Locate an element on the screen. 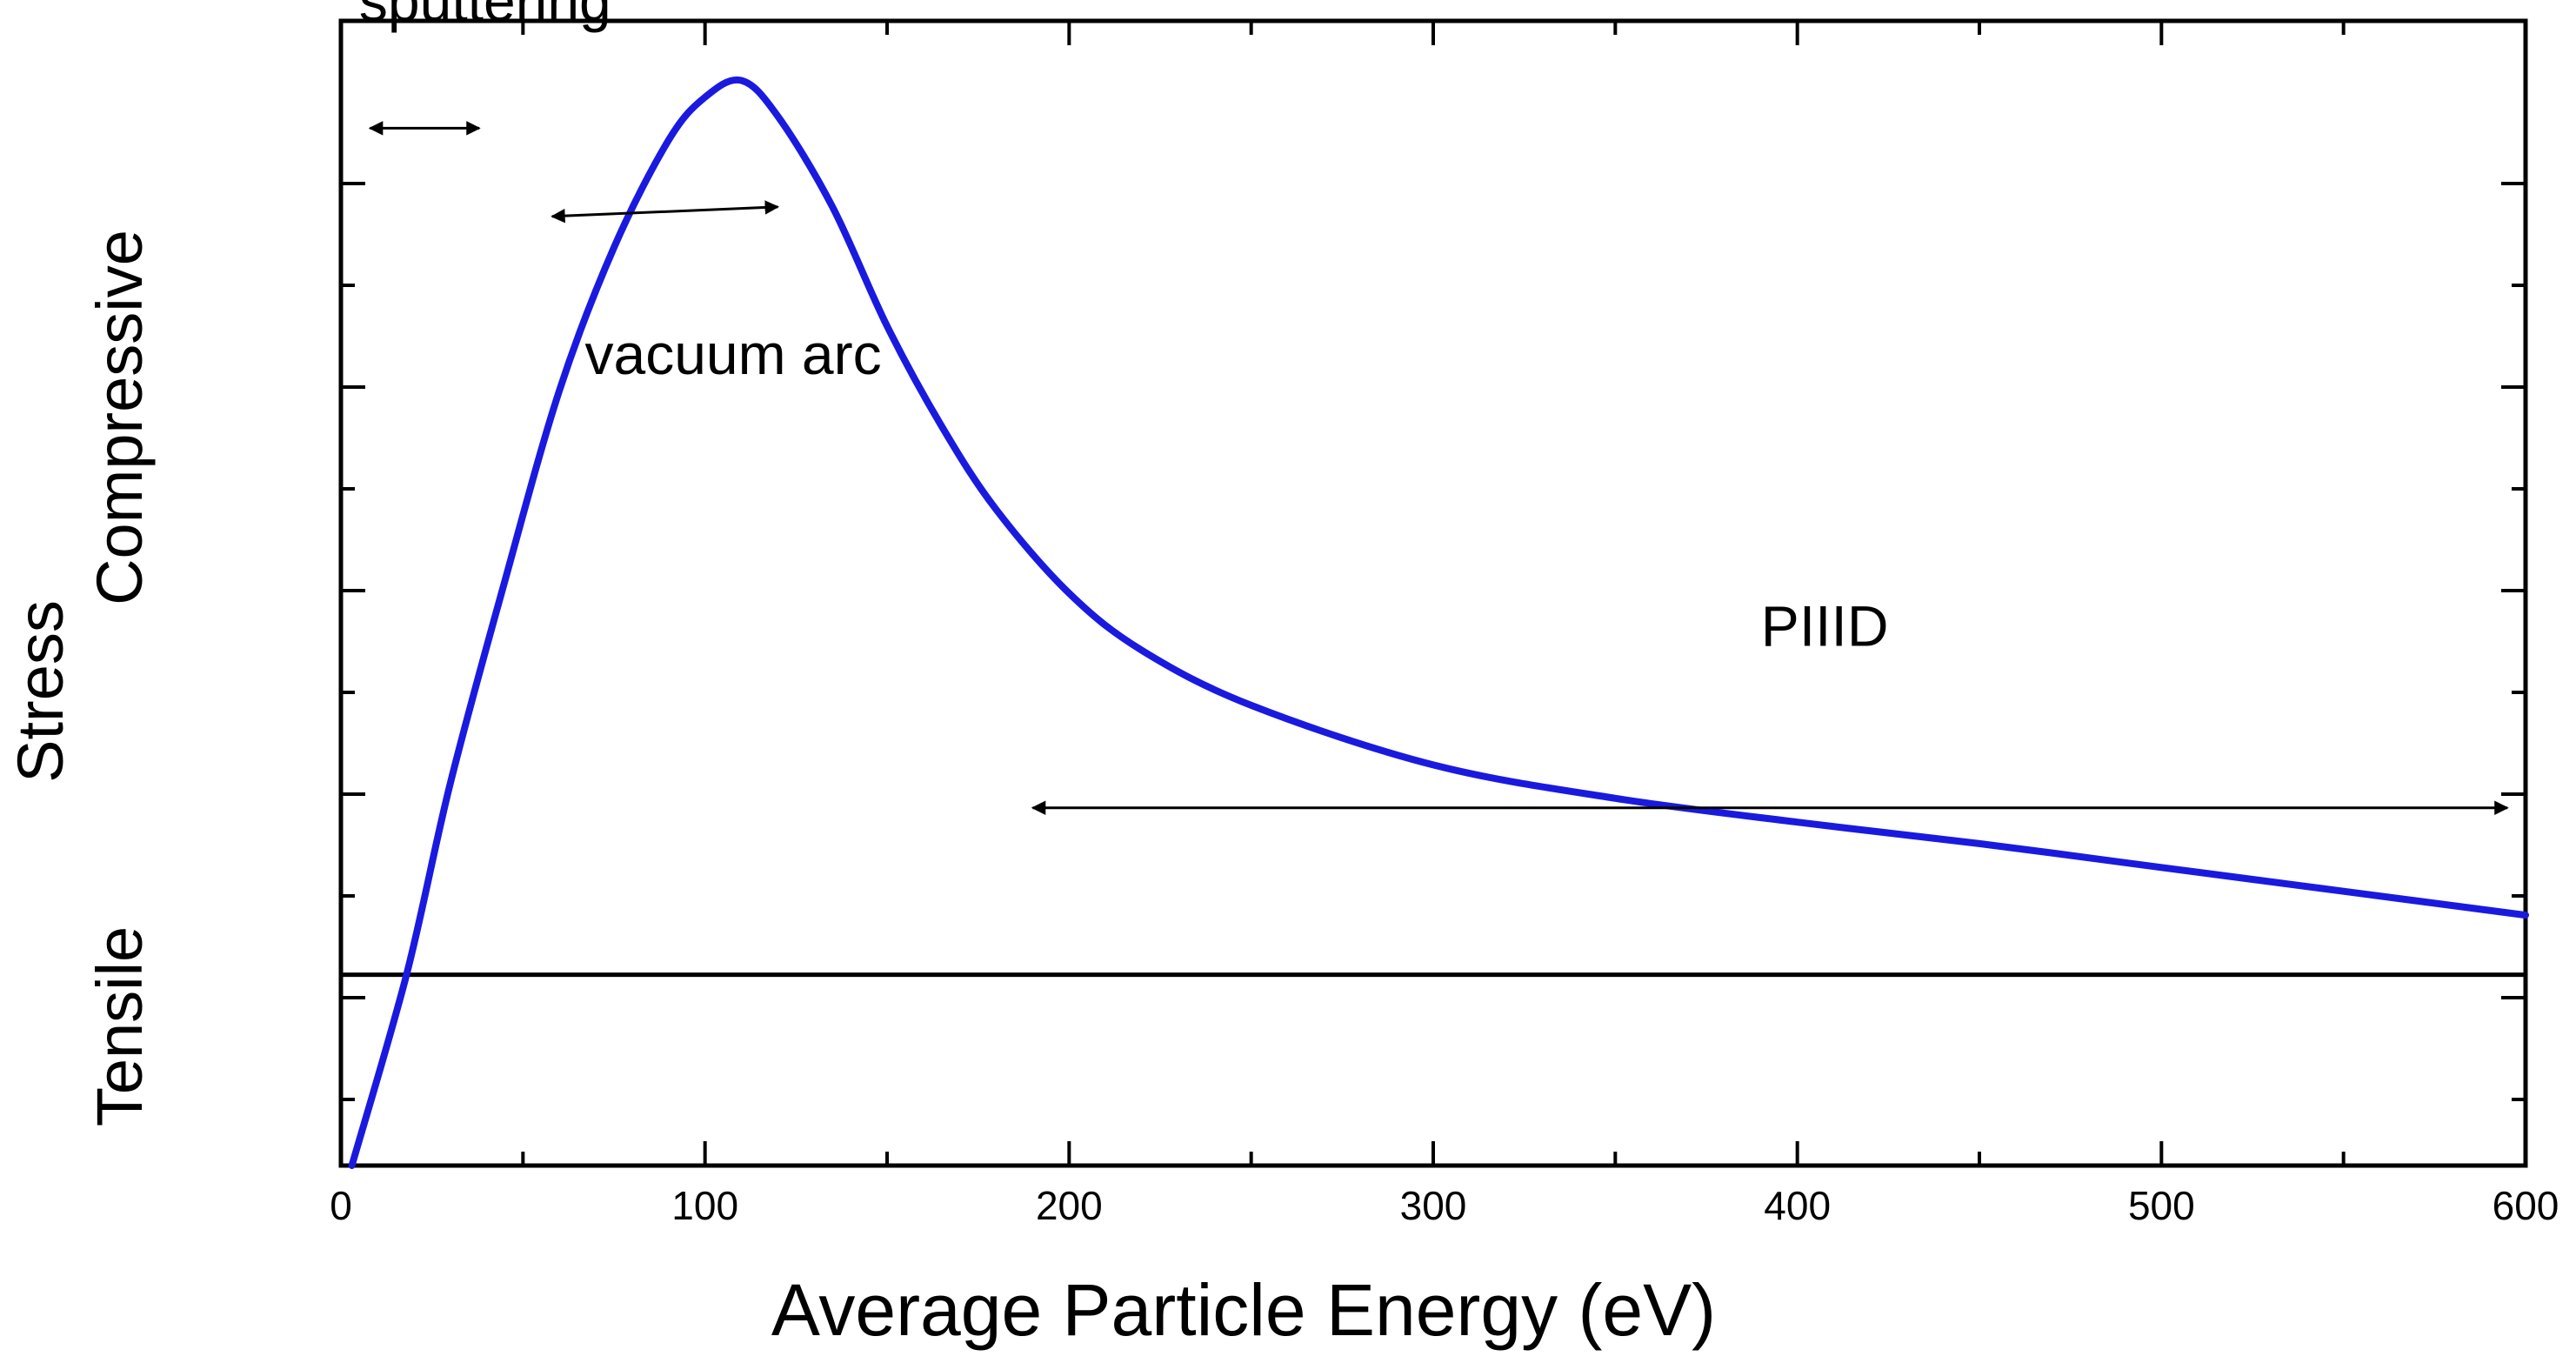 The image size is (2576, 1363). x-tick-label: 200 is located at coordinates (1069, 1205).